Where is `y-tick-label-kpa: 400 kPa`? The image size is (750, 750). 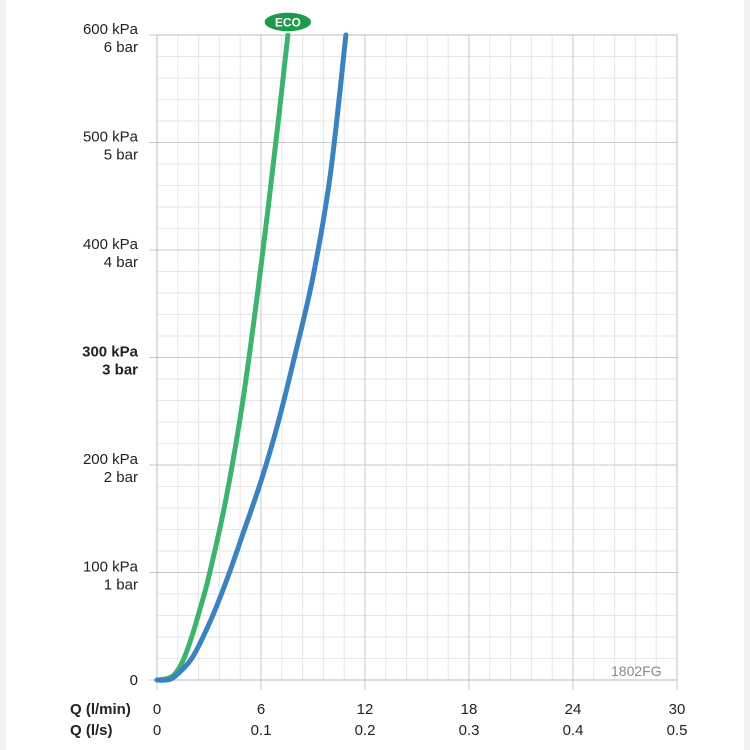 y-tick-label-kpa: 400 kPa is located at coordinates (111, 244).